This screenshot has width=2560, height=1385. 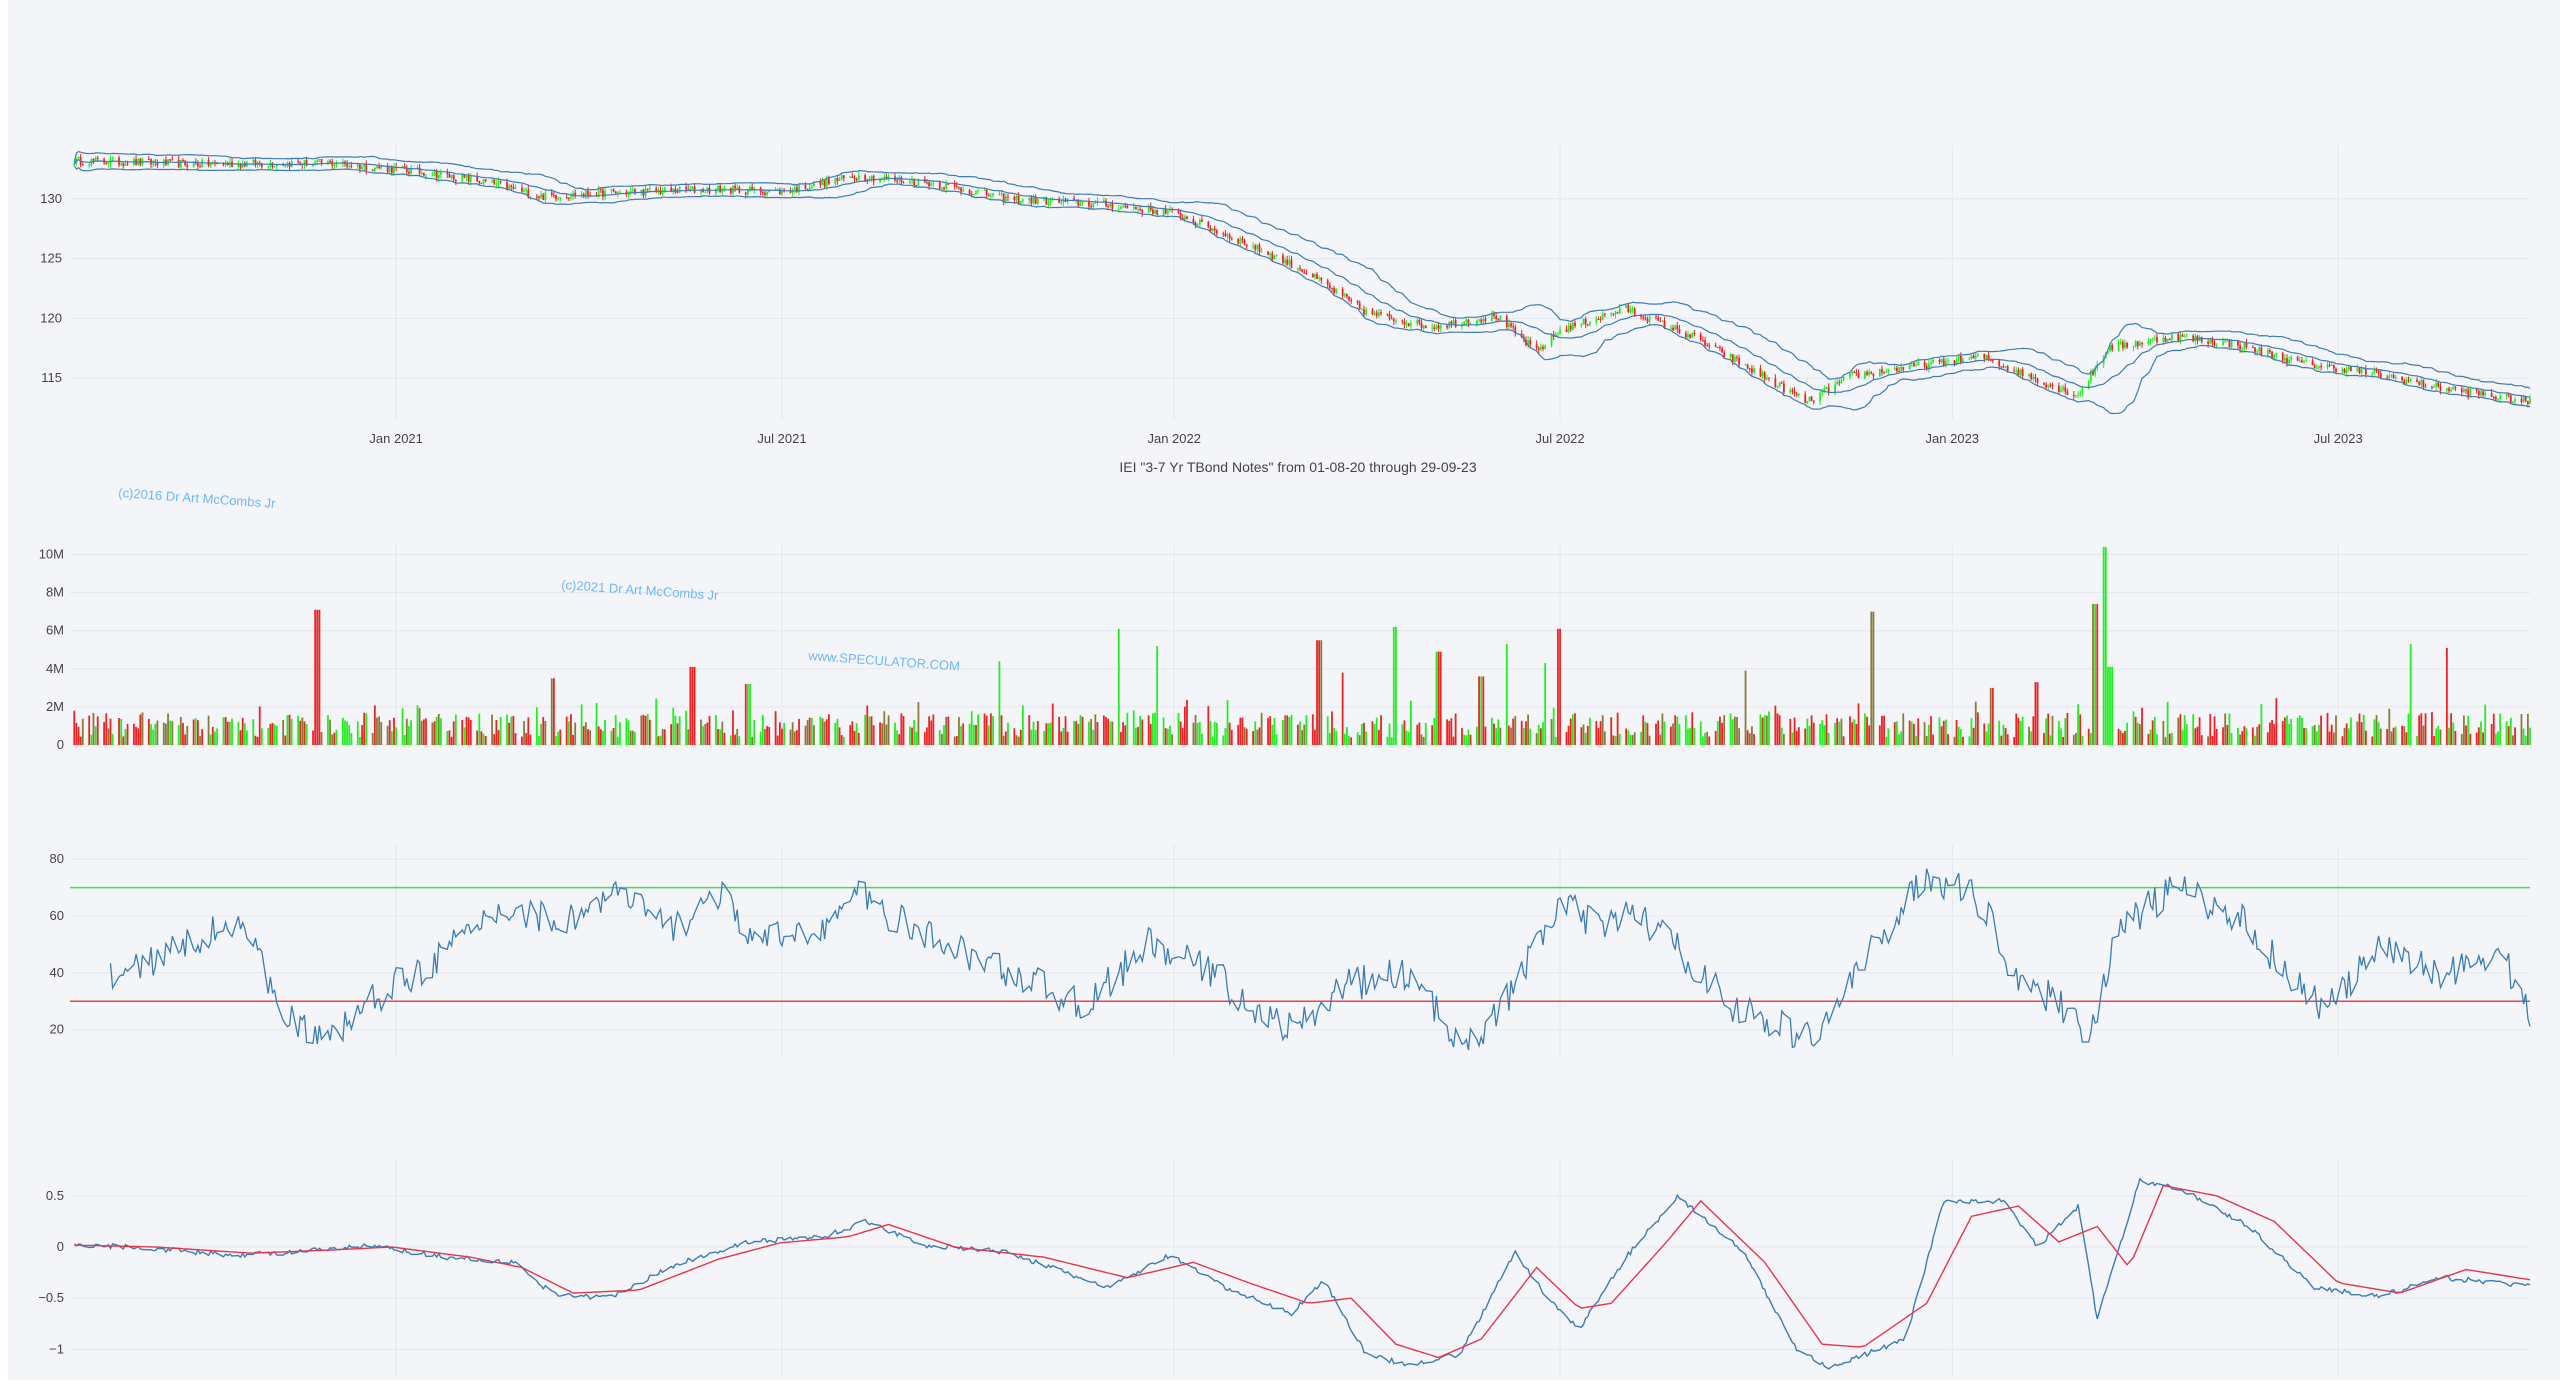 I want to click on price-y-tick: 120, so click(x=51, y=317).